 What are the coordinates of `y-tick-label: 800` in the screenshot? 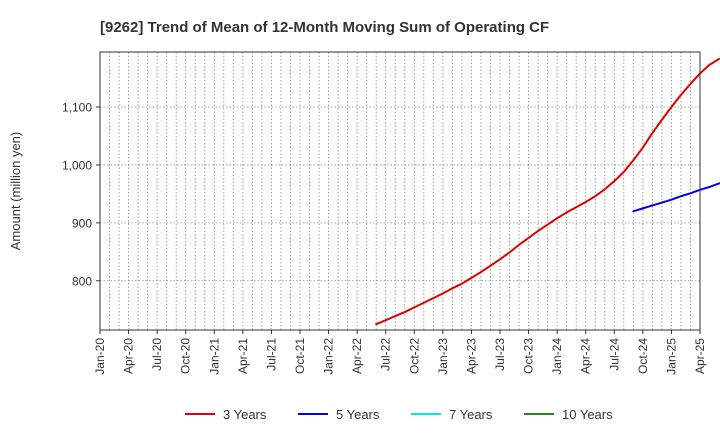 It's located at (82, 281).